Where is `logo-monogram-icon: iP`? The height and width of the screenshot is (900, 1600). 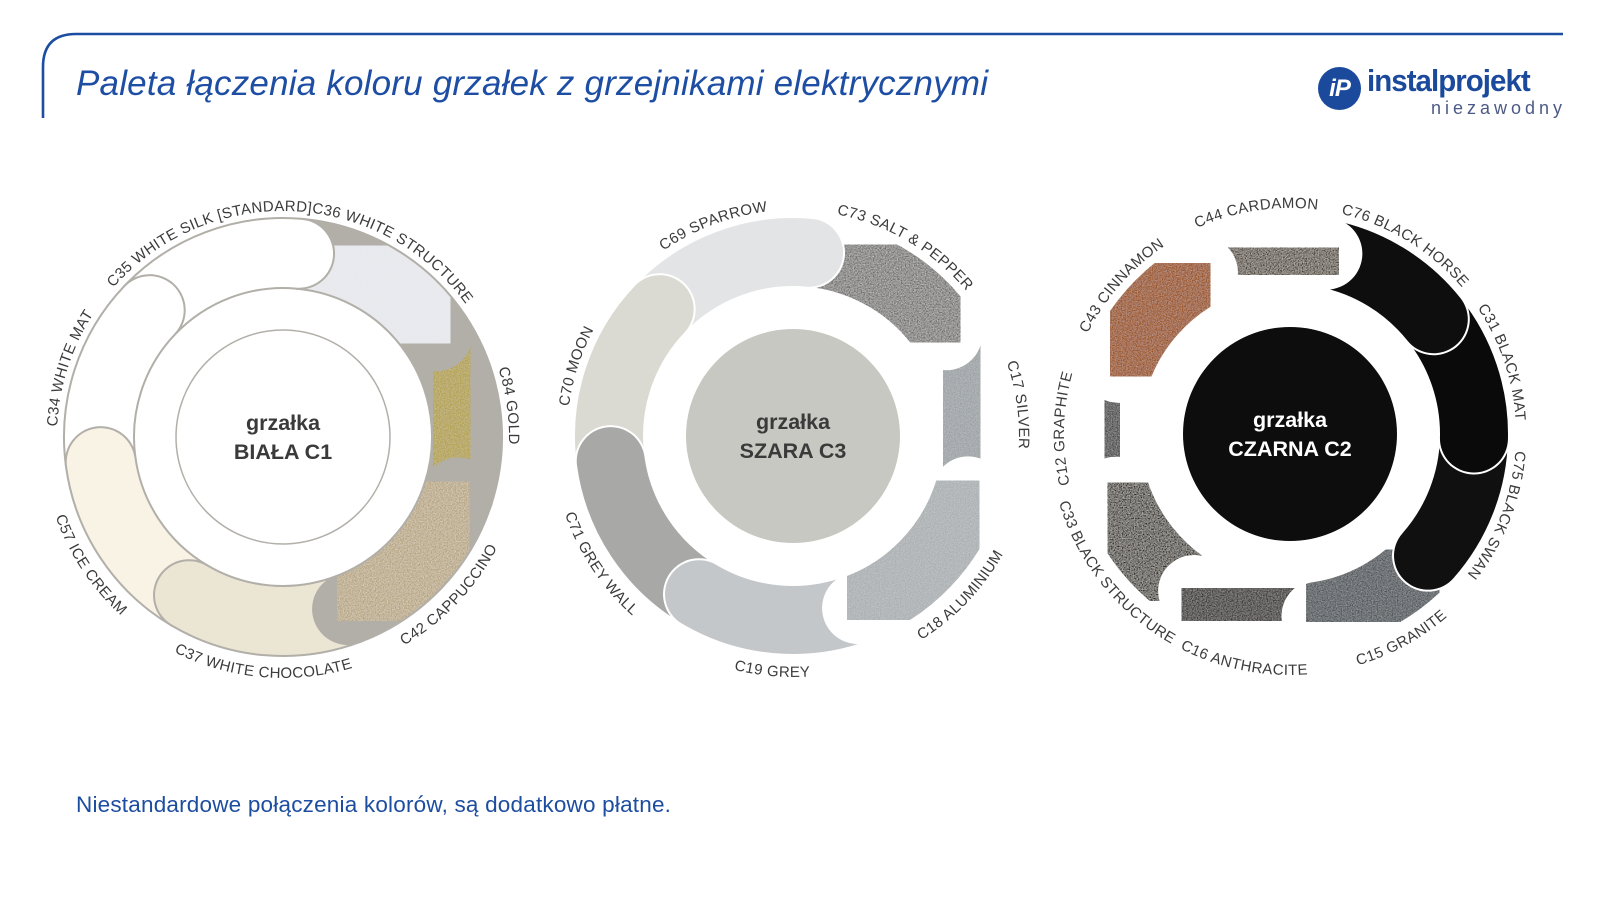
logo-monogram-icon: iP is located at coordinates (1339, 88).